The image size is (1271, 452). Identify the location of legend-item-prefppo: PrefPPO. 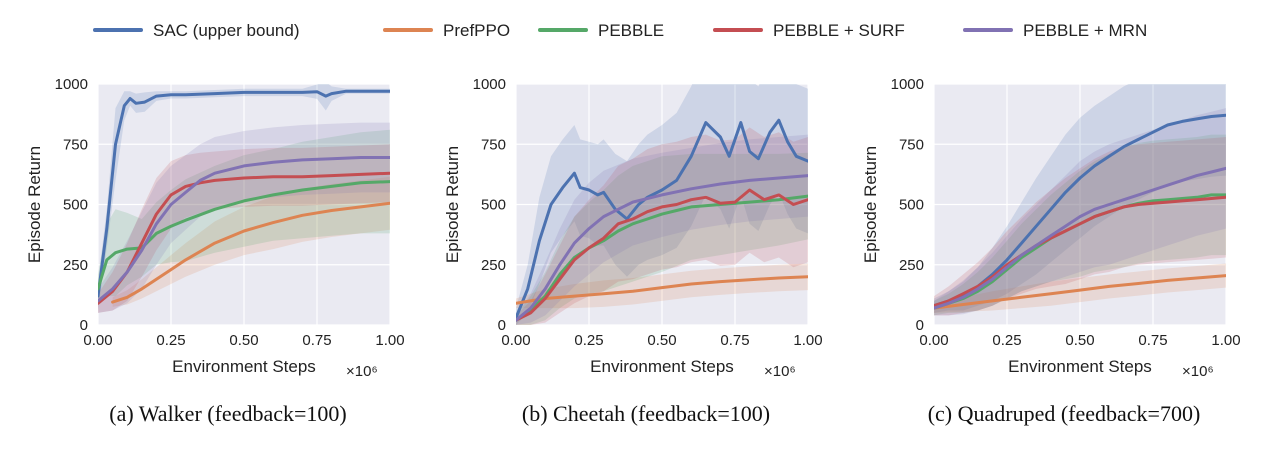
(446, 30).